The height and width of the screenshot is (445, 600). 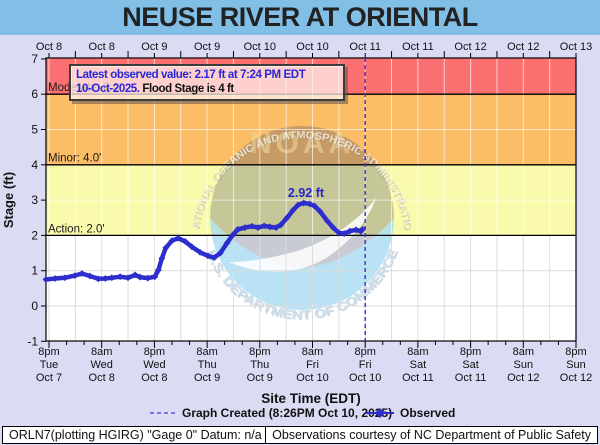 I want to click on bottom-axis-time-label: 8pm Tue Oct 7, so click(x=49, y=365).